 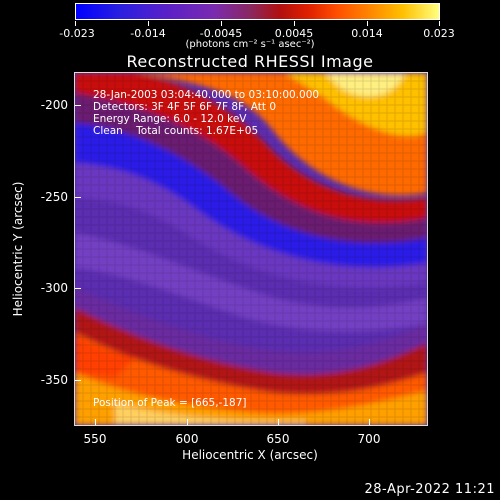 What do you see at coordinates (250, 61) in the screenshot?
I see `plot-title: Reconstructed RHESSI Image` at bounding box center [250, 61].